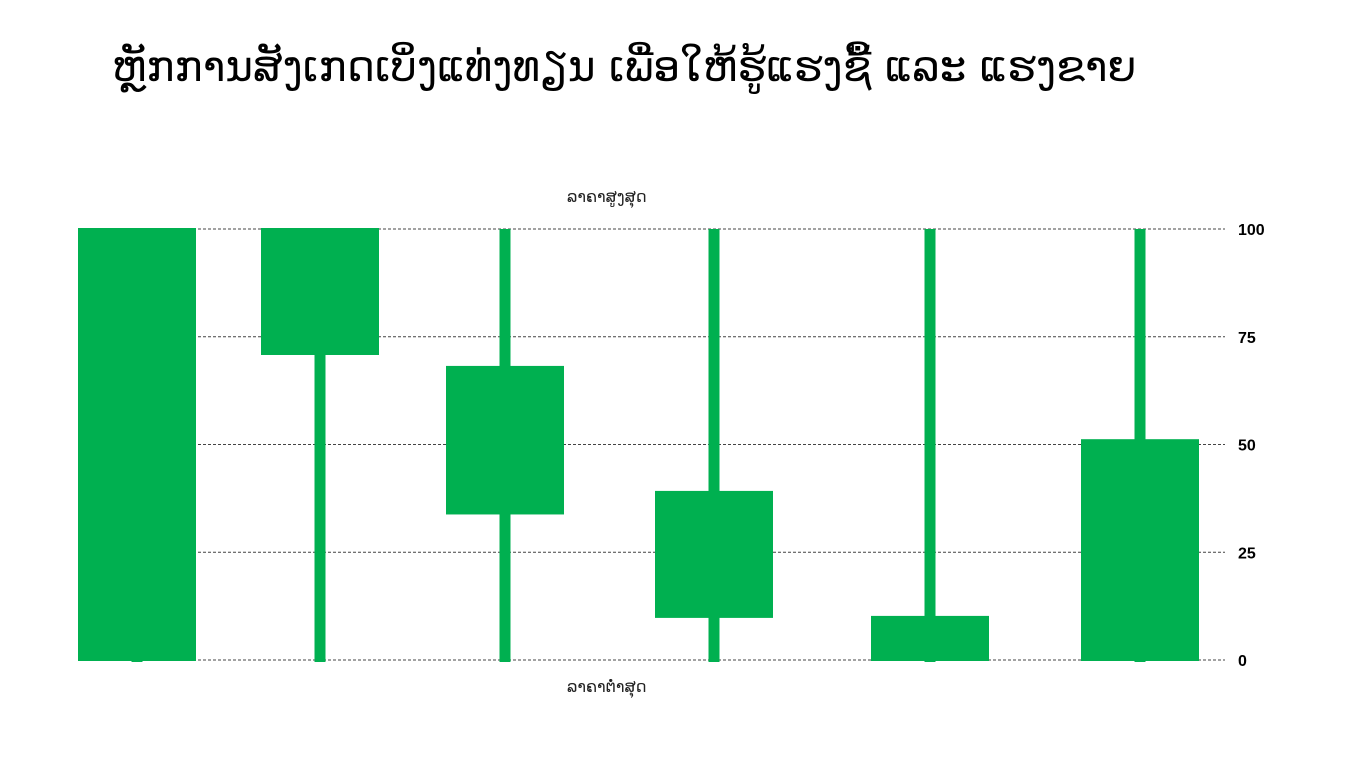  What do you see at coordinates (1251, 230) in the screenshot?
I see `y-tick-label: 100` at bounding box center [1251, 230].